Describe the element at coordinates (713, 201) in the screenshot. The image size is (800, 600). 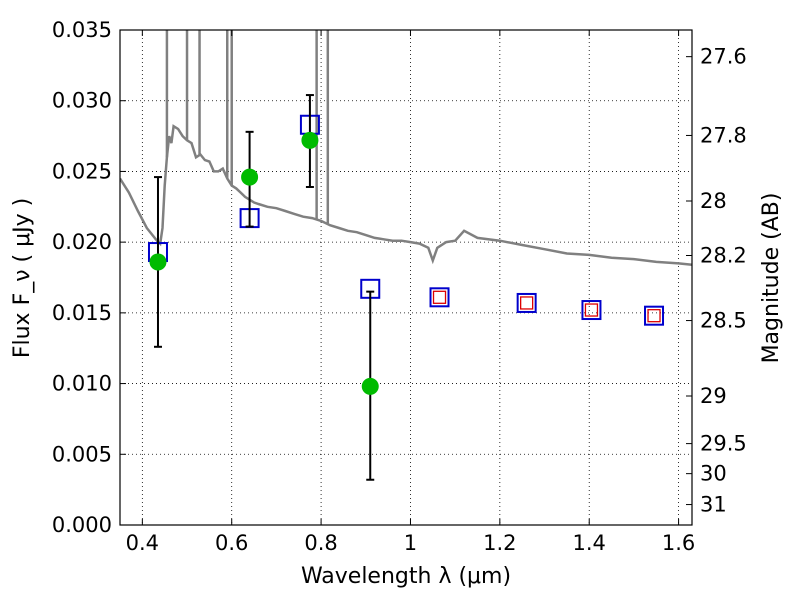
I see `y2-tick-label: 28` at that location.